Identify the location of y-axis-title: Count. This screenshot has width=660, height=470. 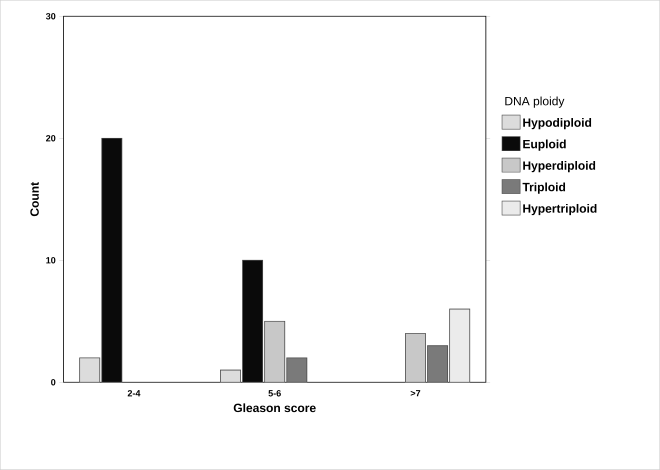
(34, 199).